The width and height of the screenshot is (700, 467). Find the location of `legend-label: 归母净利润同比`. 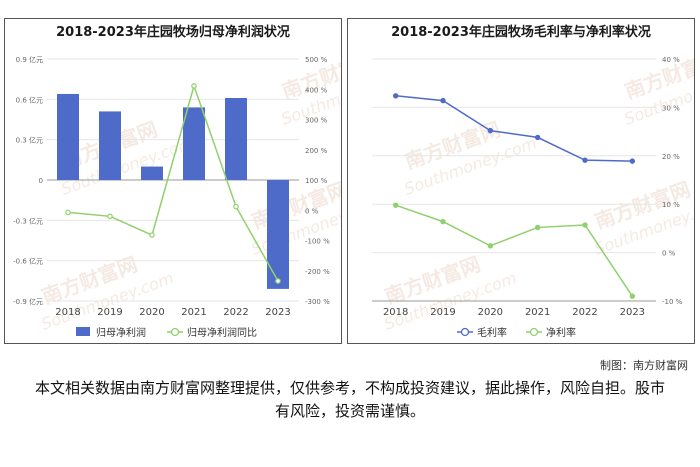

legend-label: 归母净利润同比 is located at coordinates (222, 332).